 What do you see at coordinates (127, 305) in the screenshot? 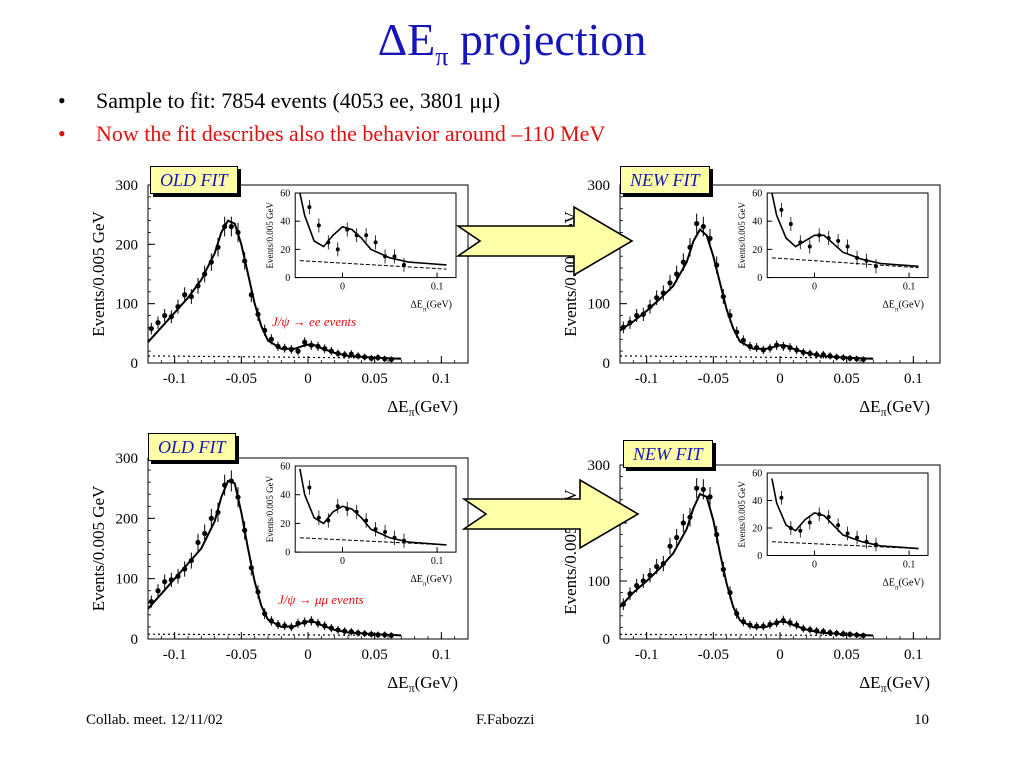
I see `y-tick-label: 100` at bounding box center [127, 305].